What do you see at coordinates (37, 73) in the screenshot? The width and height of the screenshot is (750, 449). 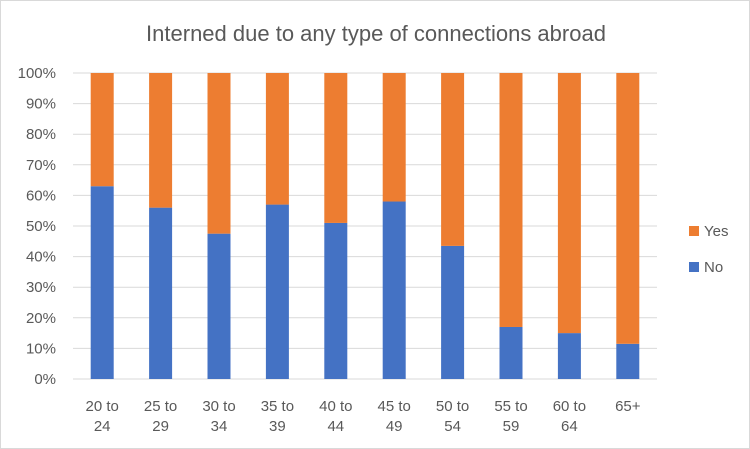 I see `y-tick-label: 100%` at bounding box center [37, 73].